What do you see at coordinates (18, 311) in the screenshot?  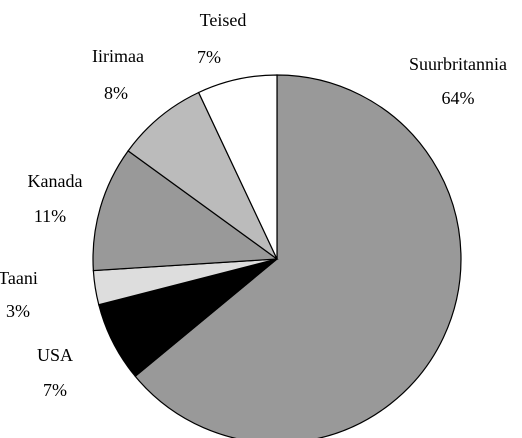 I see `slice-value-label: 3%` at bounding box center [18, 311].